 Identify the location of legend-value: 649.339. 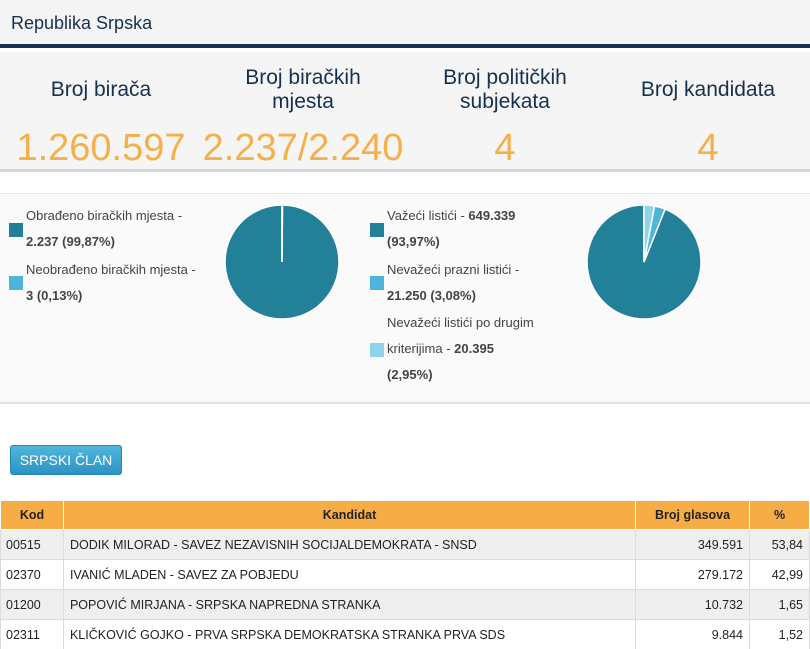
(492, 215).